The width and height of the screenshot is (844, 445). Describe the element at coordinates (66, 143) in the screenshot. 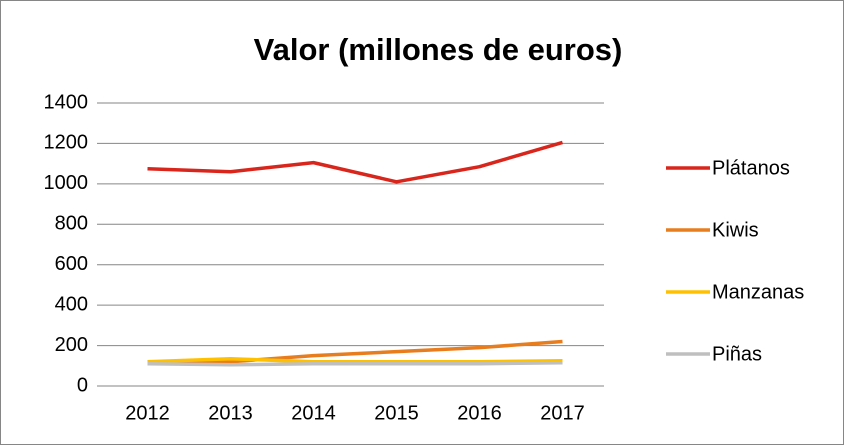

I see `y-tick-label: 1200` at that location.